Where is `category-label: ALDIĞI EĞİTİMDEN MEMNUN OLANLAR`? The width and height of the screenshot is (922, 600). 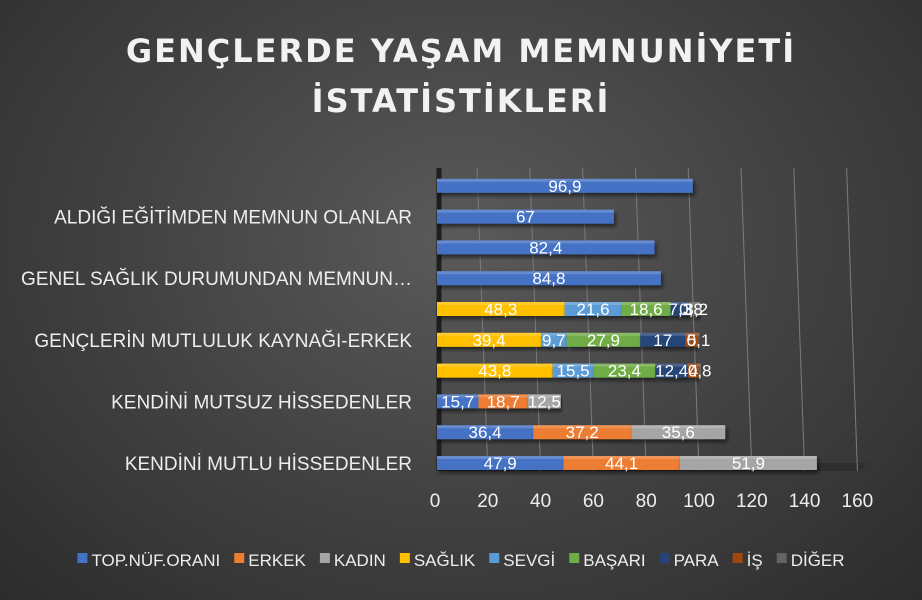 category-label: ALDIĞI EĞİTİMDEN MEMNUN OLANLAR is located at coordinates (233, 218).